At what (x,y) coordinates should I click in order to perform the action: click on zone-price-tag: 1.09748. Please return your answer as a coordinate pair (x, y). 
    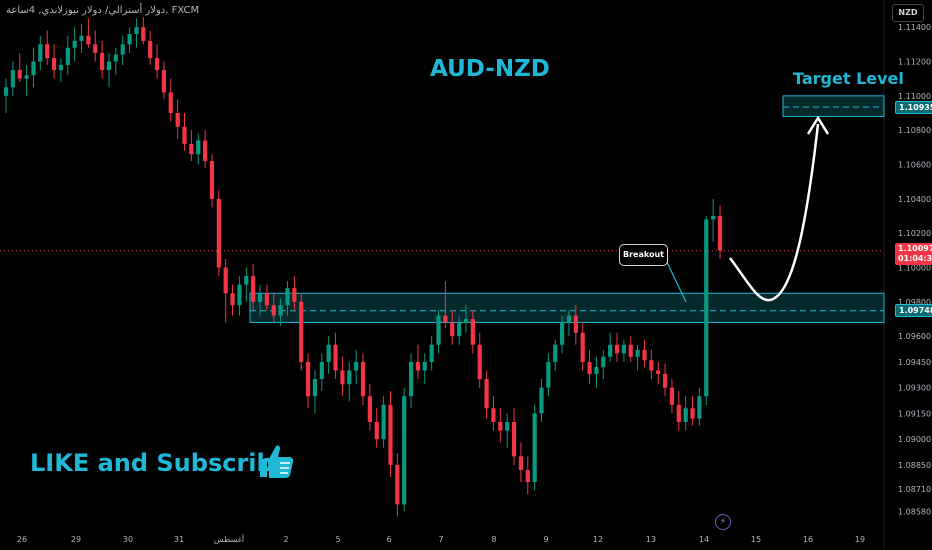
    Looking at the image, I should click on (913, 310).